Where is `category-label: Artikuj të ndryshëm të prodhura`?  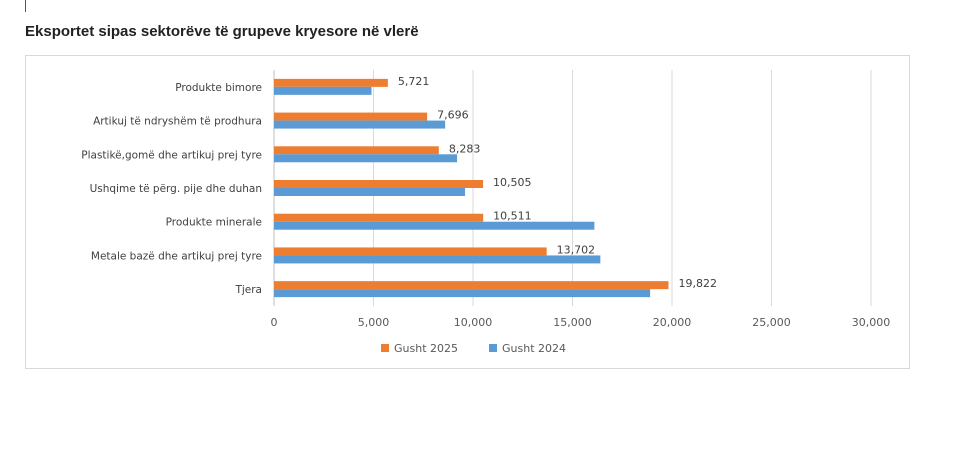
category-label: Artikuj të ndryshëm të prodhura is located at coordinates (177, 122).